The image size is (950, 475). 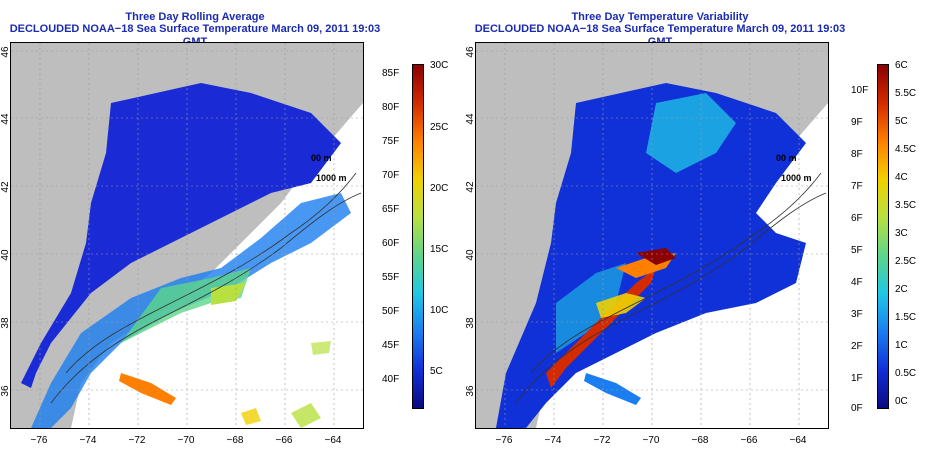 I want to click on panel-title: Three Day Temperature Variability, so click(x=660, y=17).